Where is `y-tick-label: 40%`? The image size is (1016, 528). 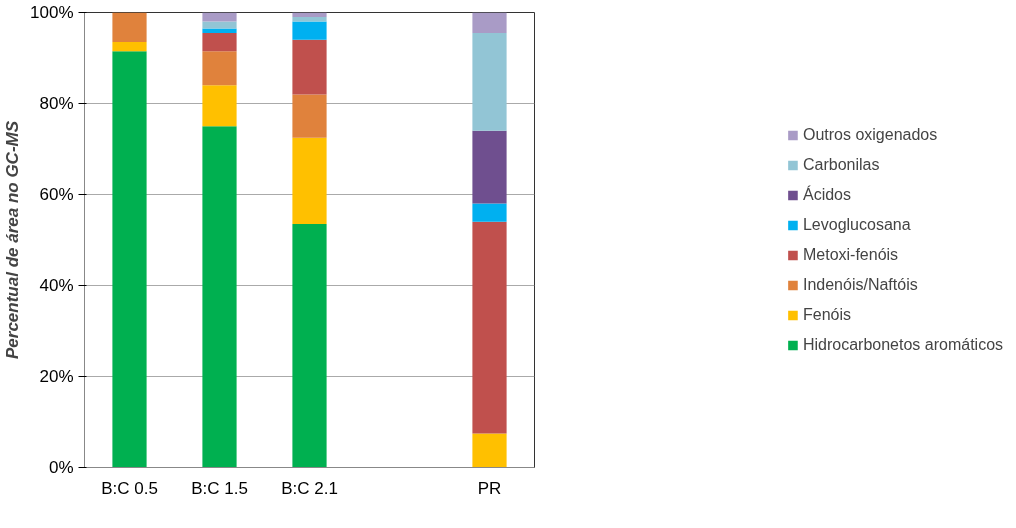 y-tick-label: 40% is located at coordinates (56, 285).